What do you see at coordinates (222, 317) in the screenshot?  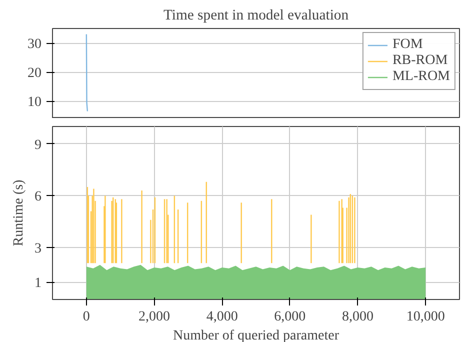 I see `x-tick-label: 4,000` at bounding box center [222, 317].